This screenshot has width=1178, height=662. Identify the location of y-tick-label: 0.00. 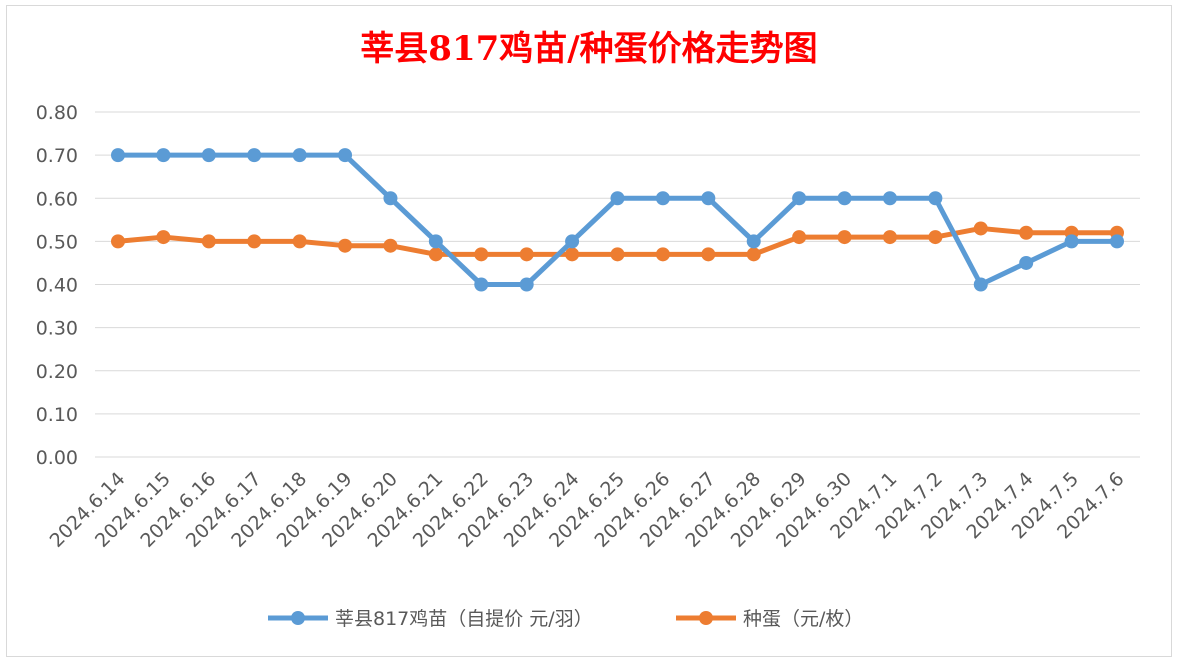
(57, 458).